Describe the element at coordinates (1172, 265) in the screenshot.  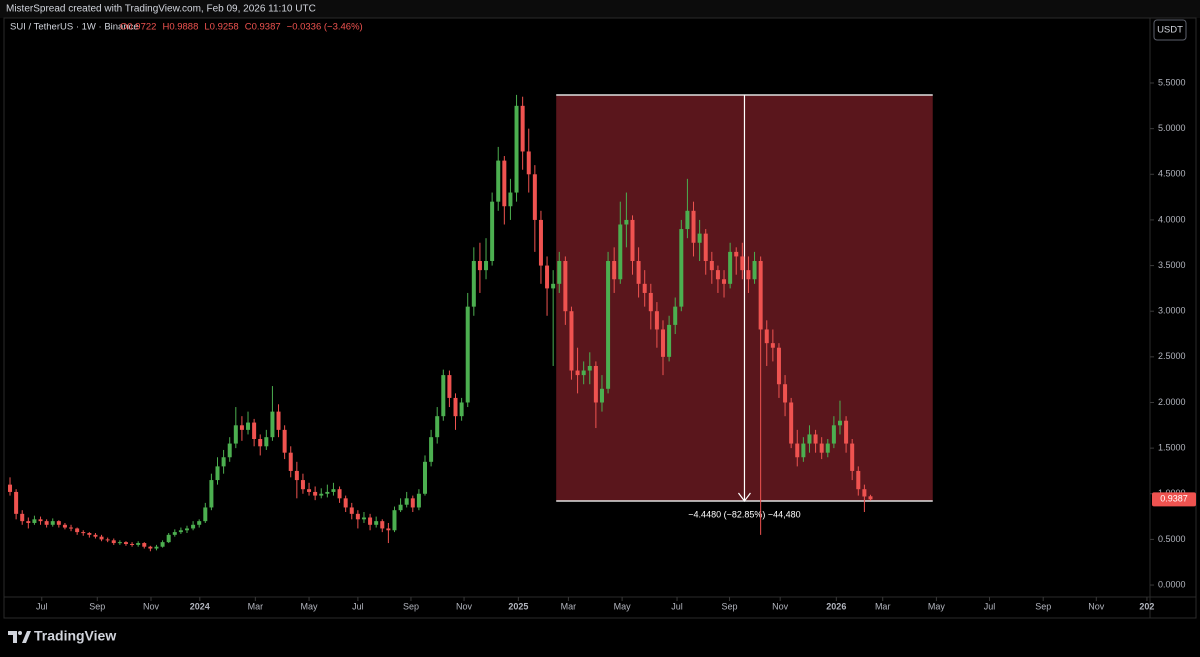
I see `y-tick-label: 3.5000` at that location.